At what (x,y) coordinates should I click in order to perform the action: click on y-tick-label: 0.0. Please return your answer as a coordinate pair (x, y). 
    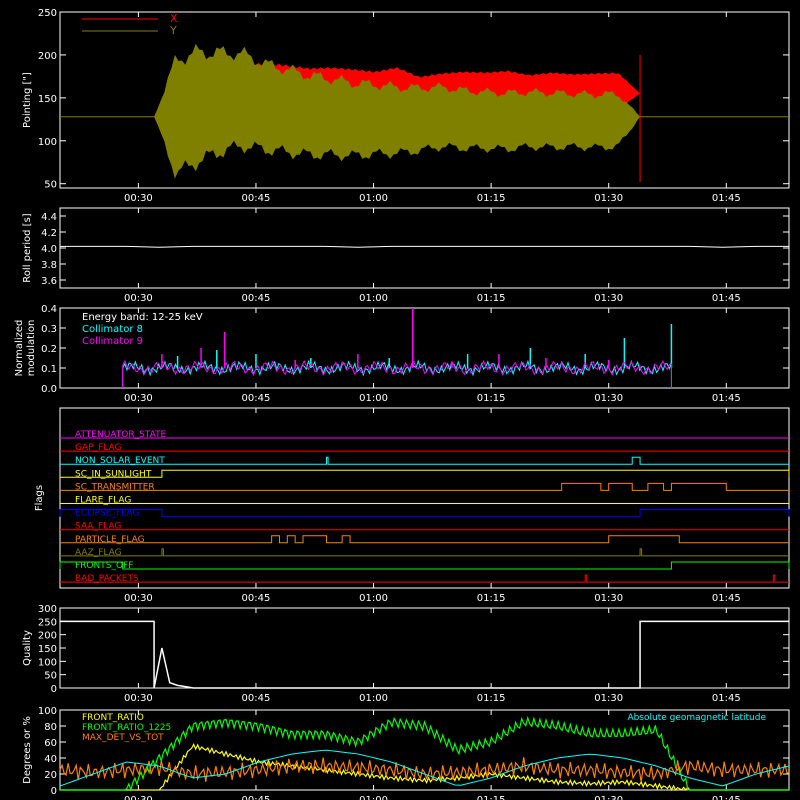
    Looking at the image, I should click on (49, 389).